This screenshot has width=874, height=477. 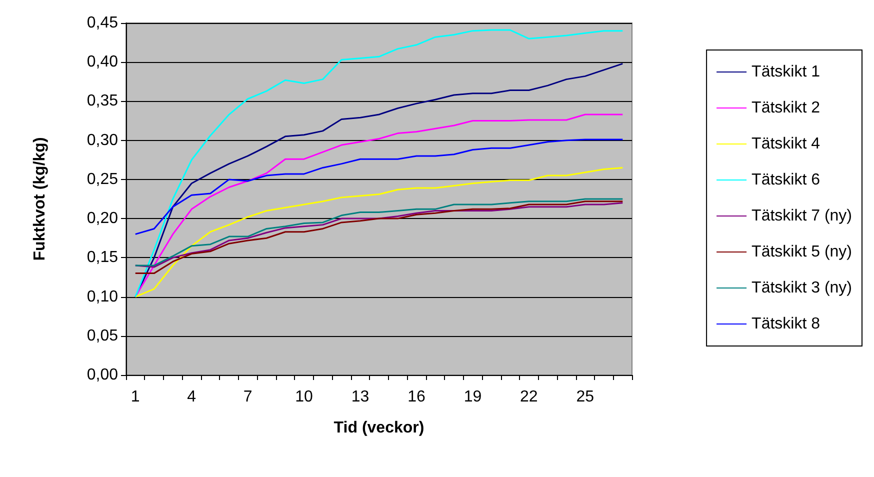 What do you see at coordinates (102, 179) in the screenshot?
I see `y-tick-label: 0,25` at bounding box center [102, 179].